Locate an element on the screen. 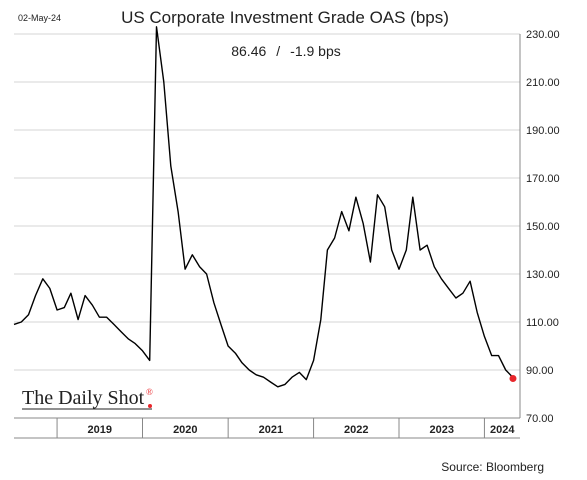  y-tick-label: 230.00 is located at coordinates (543, 35).